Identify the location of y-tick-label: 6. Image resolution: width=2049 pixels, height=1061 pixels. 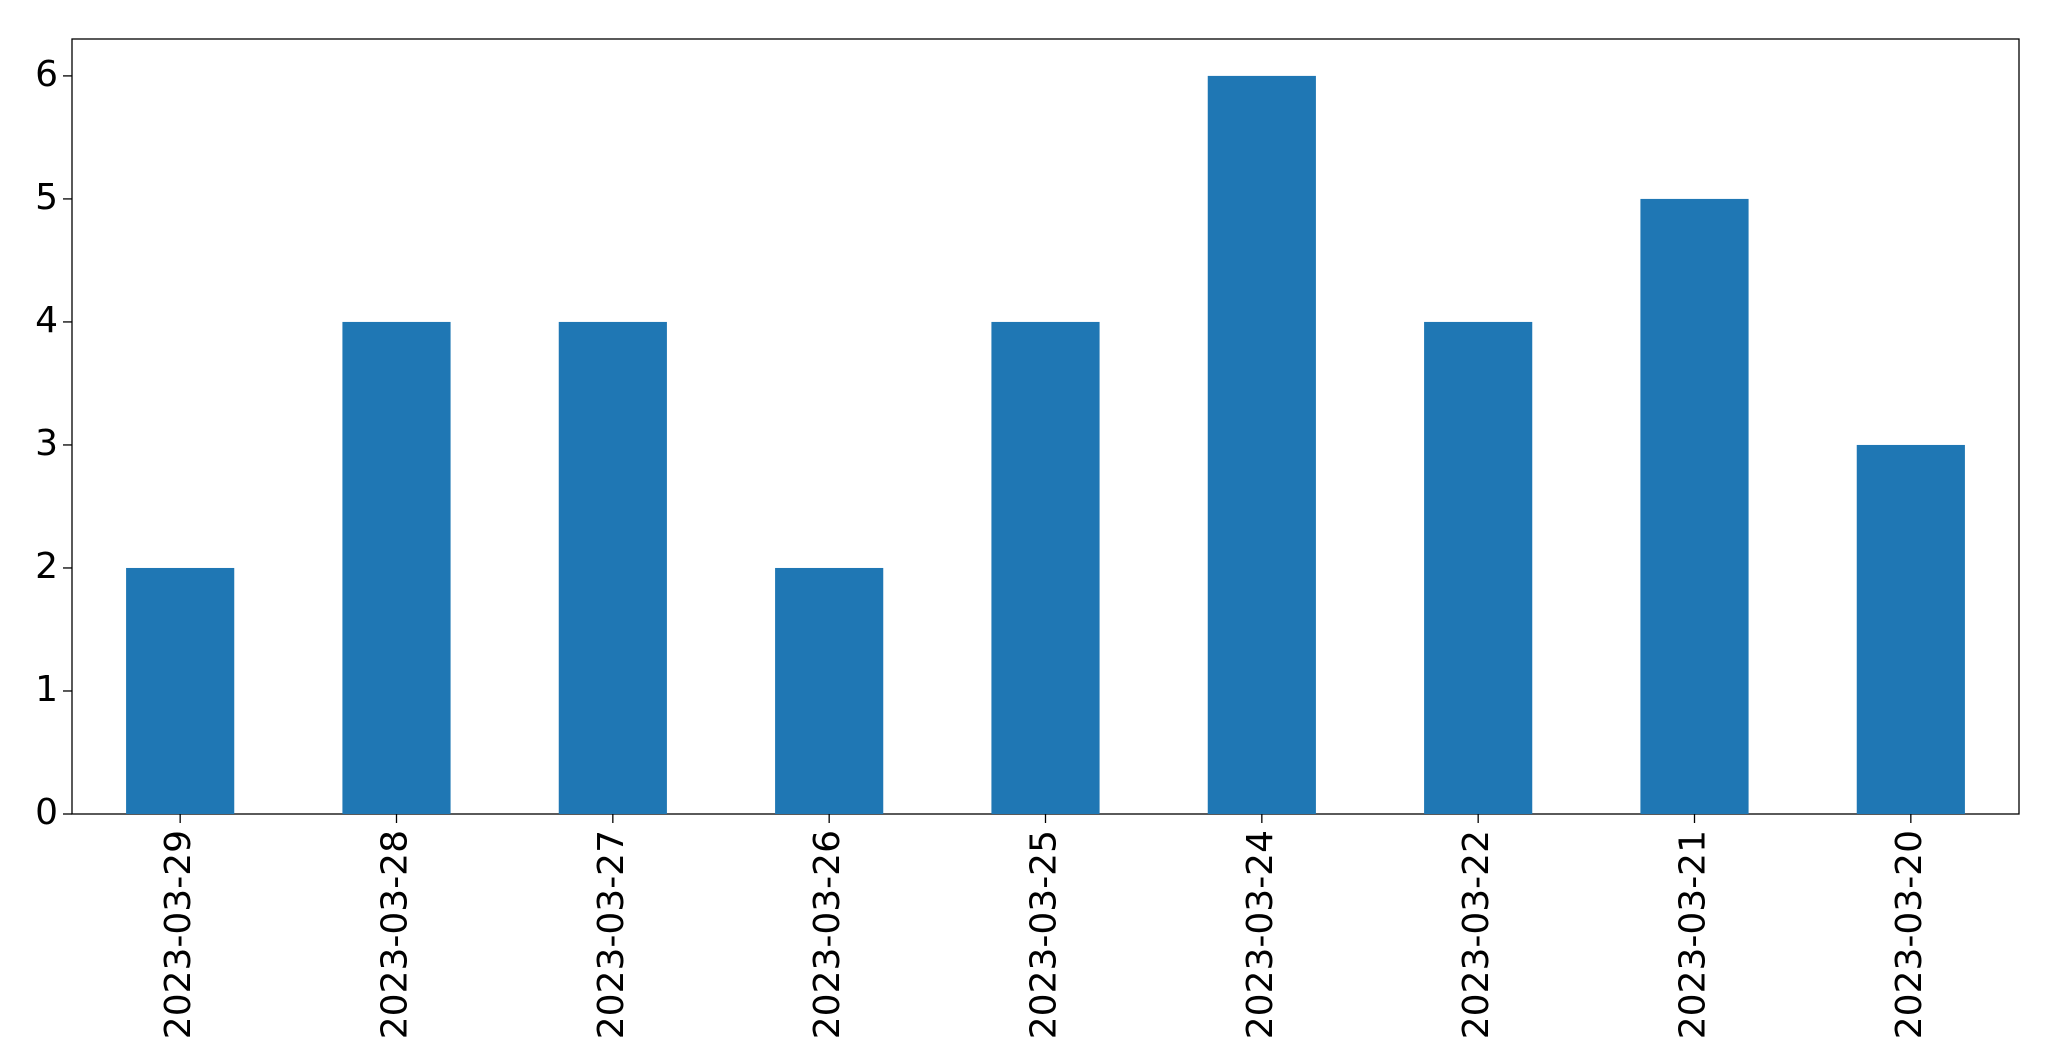
(46, 74).